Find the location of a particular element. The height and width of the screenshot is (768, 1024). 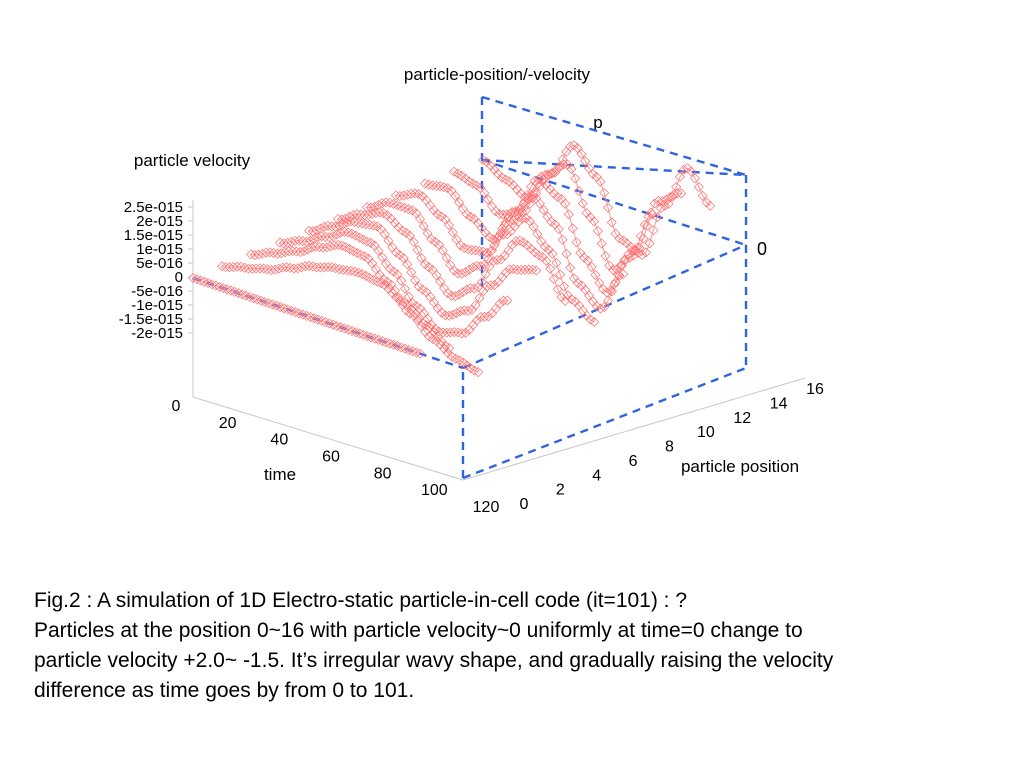

box-plane-top-edge is located at coordinates (614, 167).